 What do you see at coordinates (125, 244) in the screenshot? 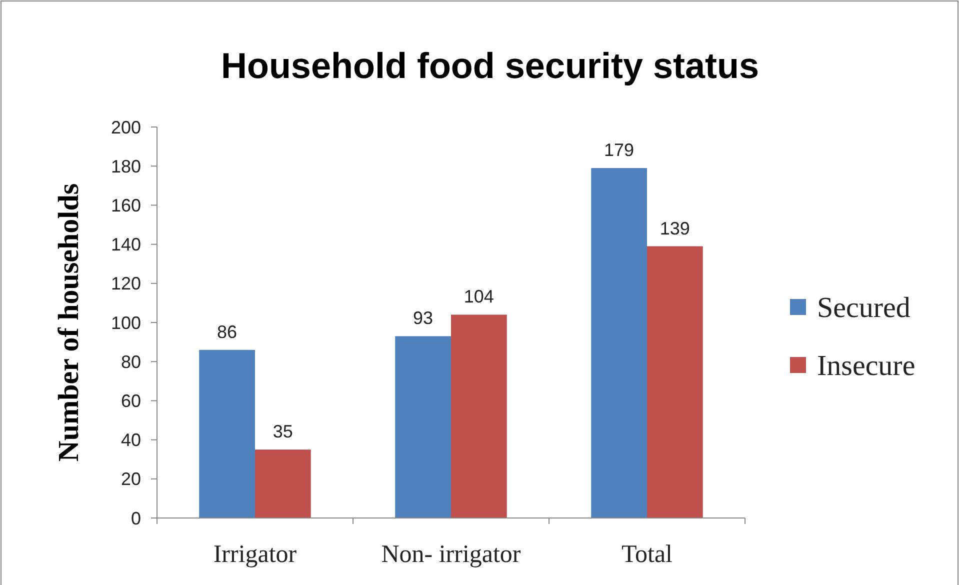
I see `y-tick-label: 140` at bounding box center [125, 244].